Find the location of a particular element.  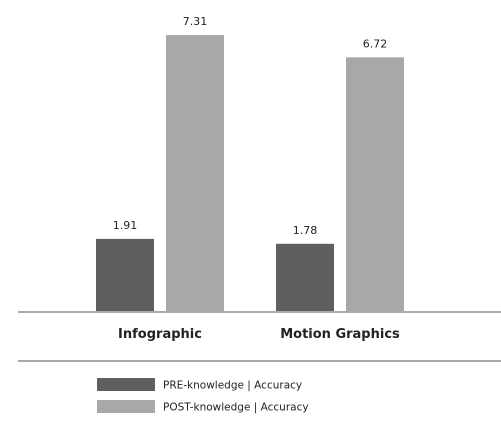

data-label: 1.78 is located at coordinates (305, 230).